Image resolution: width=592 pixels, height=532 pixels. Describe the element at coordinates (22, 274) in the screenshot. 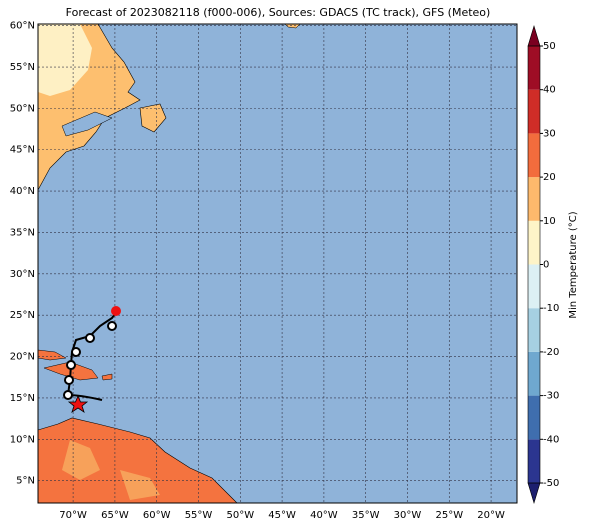

I see `lat-tick-label: 30°N` at that location.